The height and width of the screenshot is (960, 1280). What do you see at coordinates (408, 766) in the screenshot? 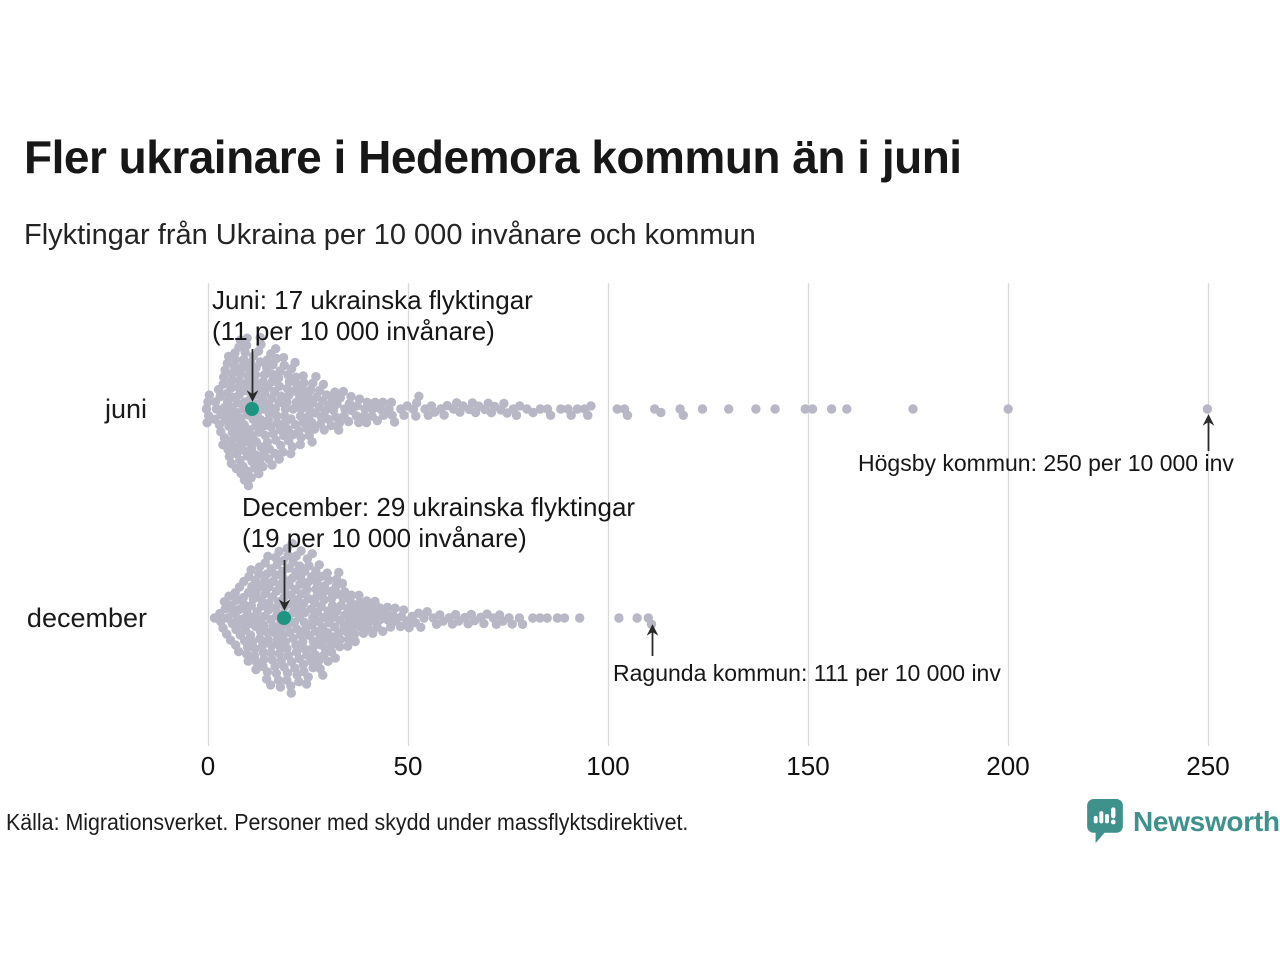
I see `x-tick-label: 50` at bounding box center [408, 766].